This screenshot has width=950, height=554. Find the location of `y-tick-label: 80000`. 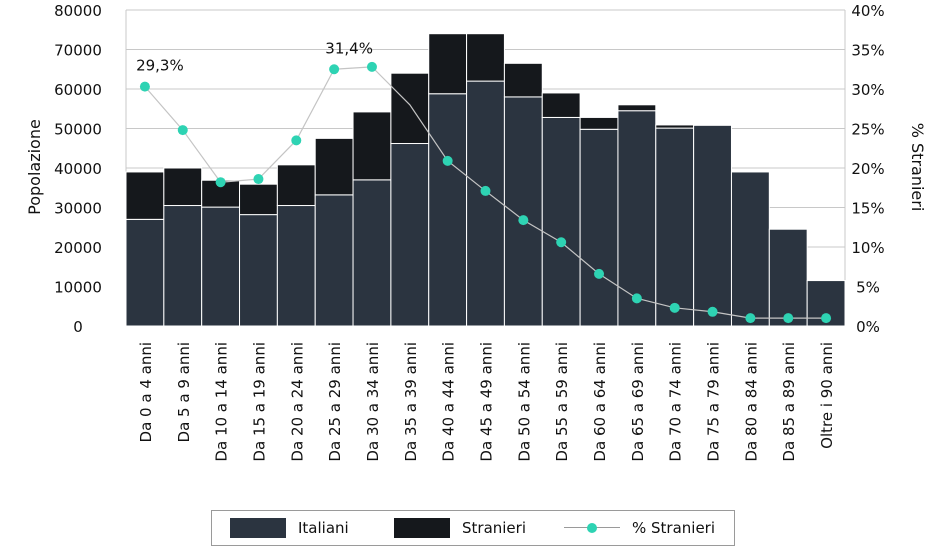

y-tick-label: 80000 is located at coordinates (78, 11).